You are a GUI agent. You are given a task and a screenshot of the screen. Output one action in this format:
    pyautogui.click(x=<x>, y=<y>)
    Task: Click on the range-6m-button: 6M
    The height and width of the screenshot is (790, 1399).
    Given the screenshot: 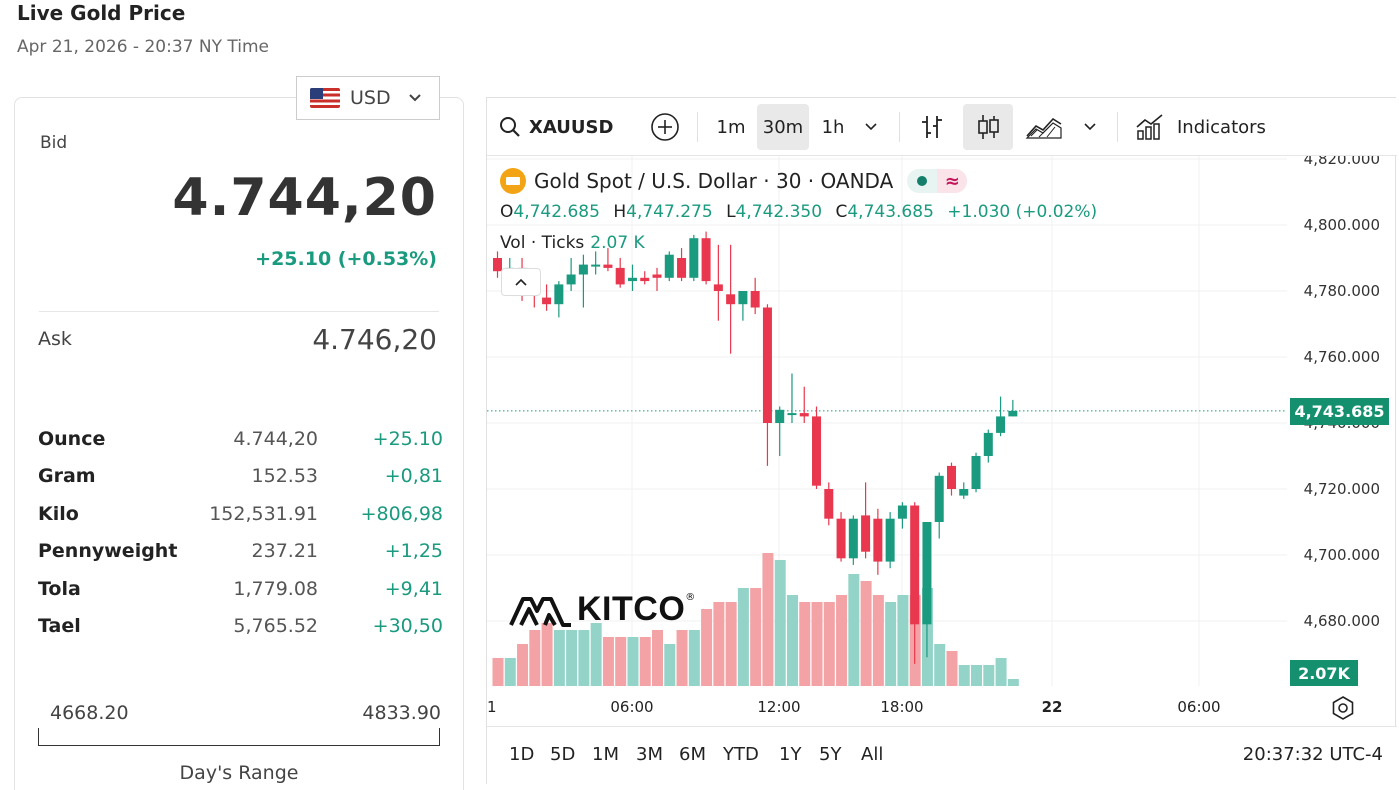 What is the action you would take?
    pyautogui.click(x=692, y=754)
    